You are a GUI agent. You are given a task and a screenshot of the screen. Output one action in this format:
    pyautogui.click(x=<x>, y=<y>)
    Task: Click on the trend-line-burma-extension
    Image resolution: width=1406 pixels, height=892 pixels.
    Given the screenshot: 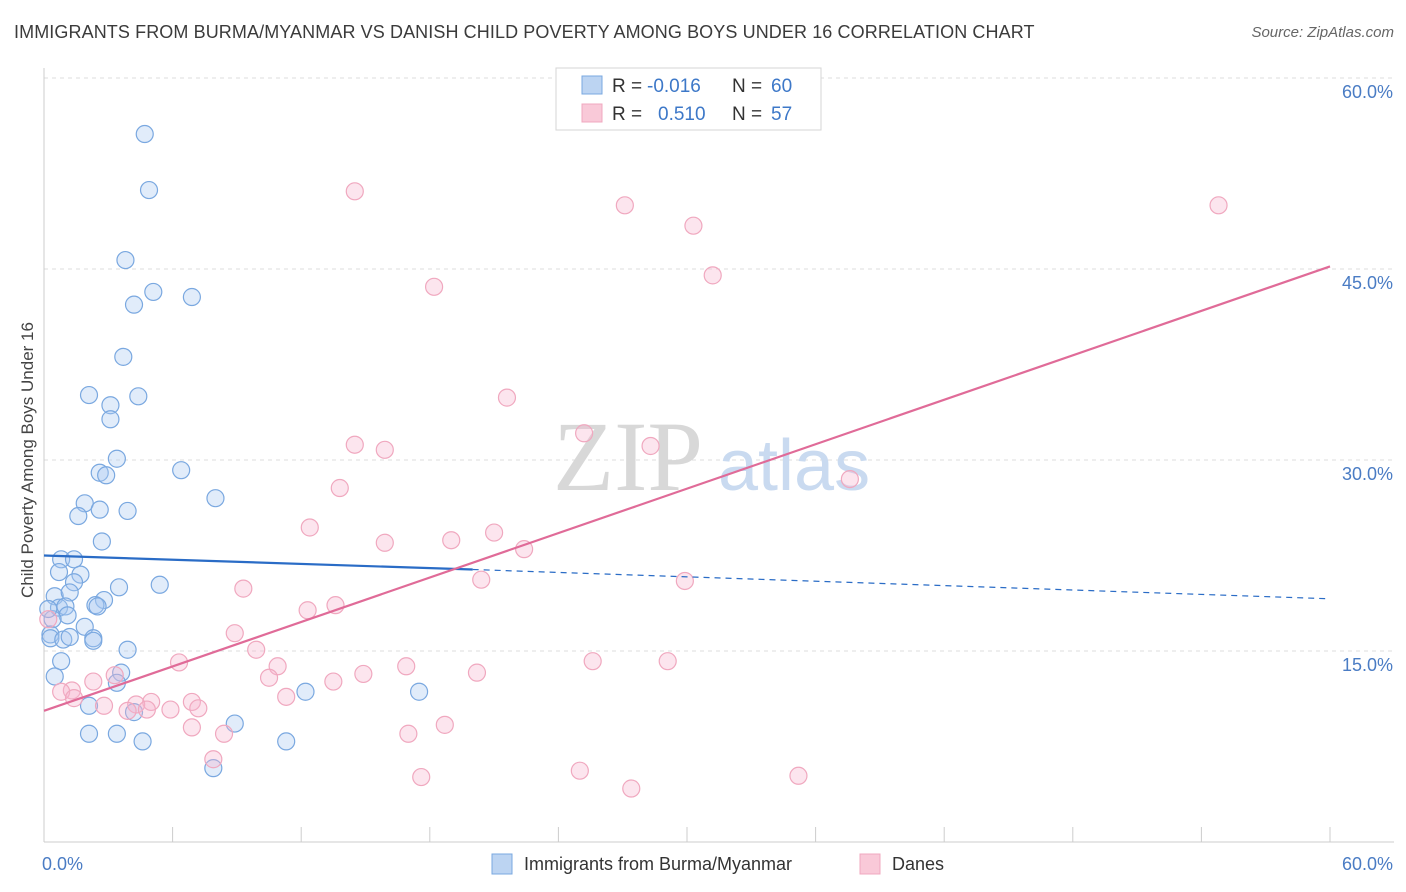 What is the action you would take?
    pyautogui.click(x=901, y=584)
    